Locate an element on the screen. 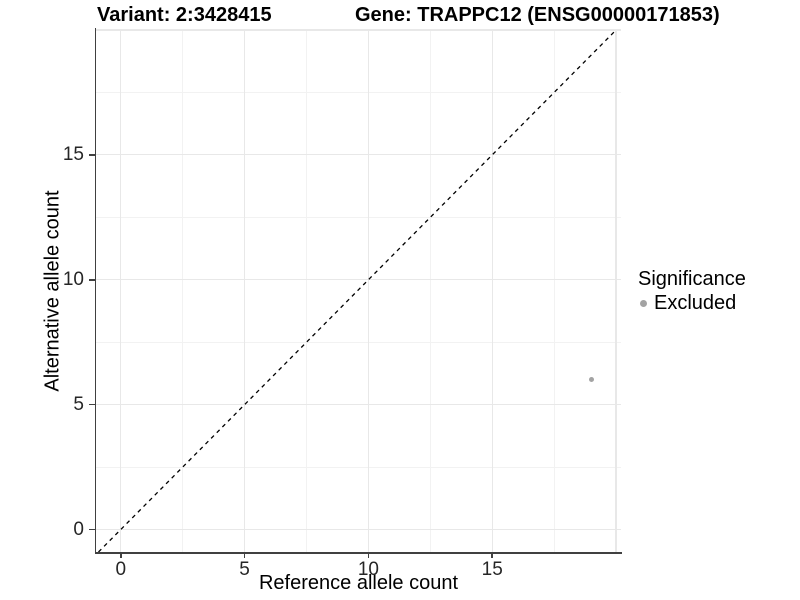 The width and height of the screenshot is (800, 600). data-point is located at coordinates (591, 380).